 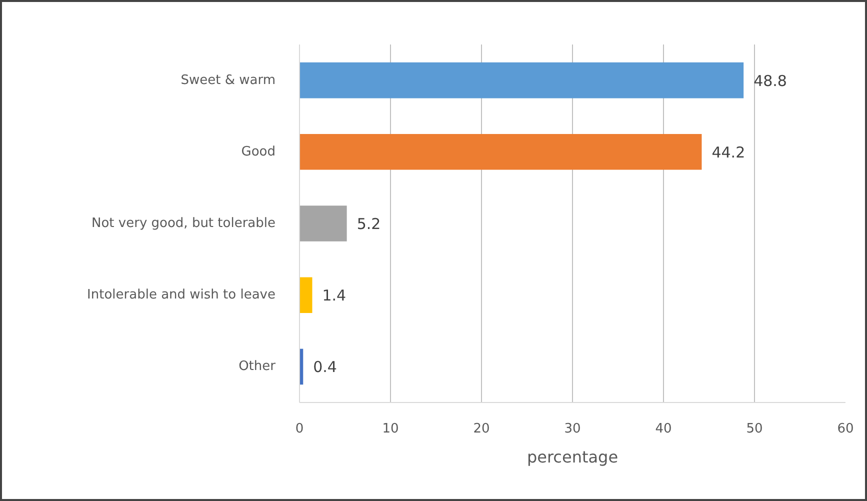 What do you see at coordinates (257, 366) in the screenshot?
I see `y-tick-label: Other` at bounding box center [257, 366].